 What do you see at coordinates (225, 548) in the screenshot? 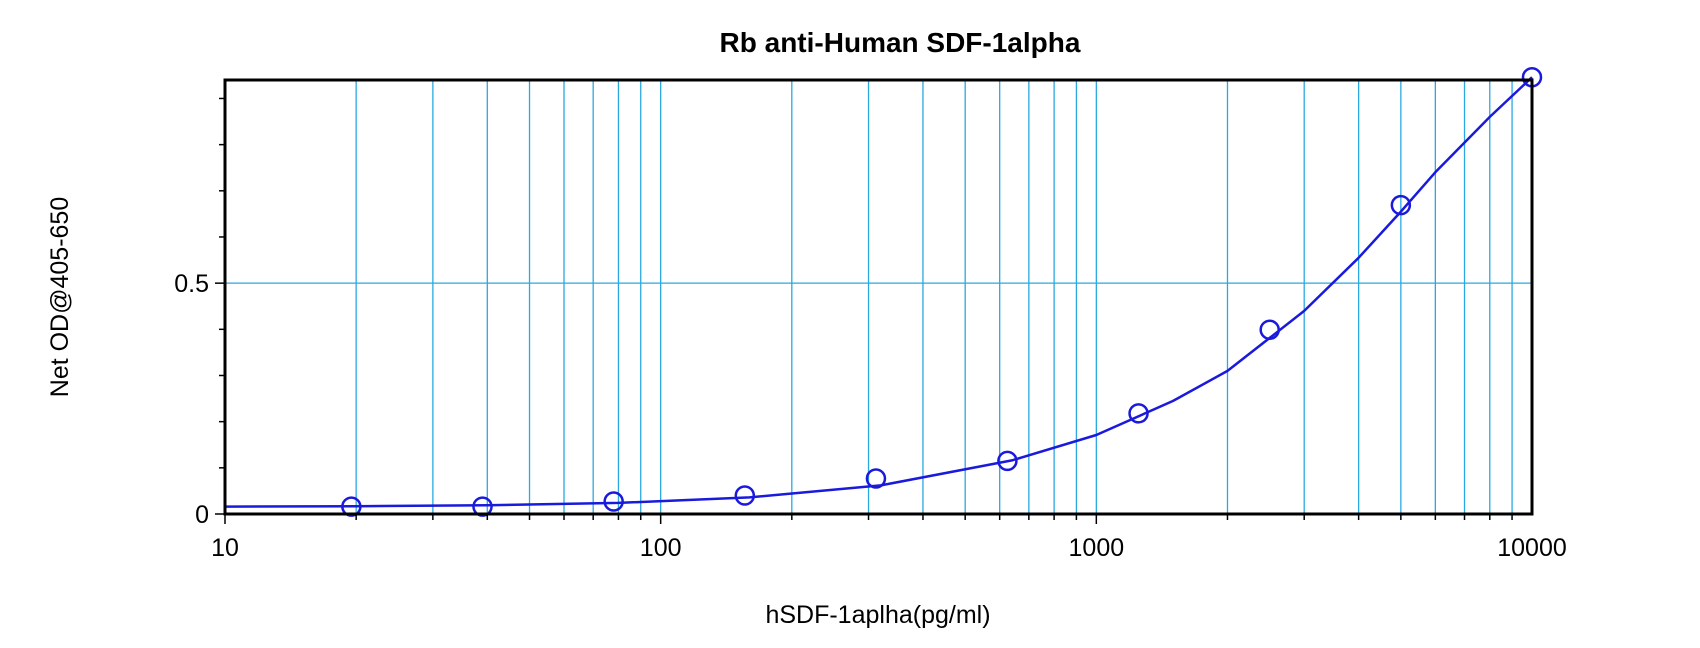
I see `x-tick-label: 10` at bounding box center [225, 548].